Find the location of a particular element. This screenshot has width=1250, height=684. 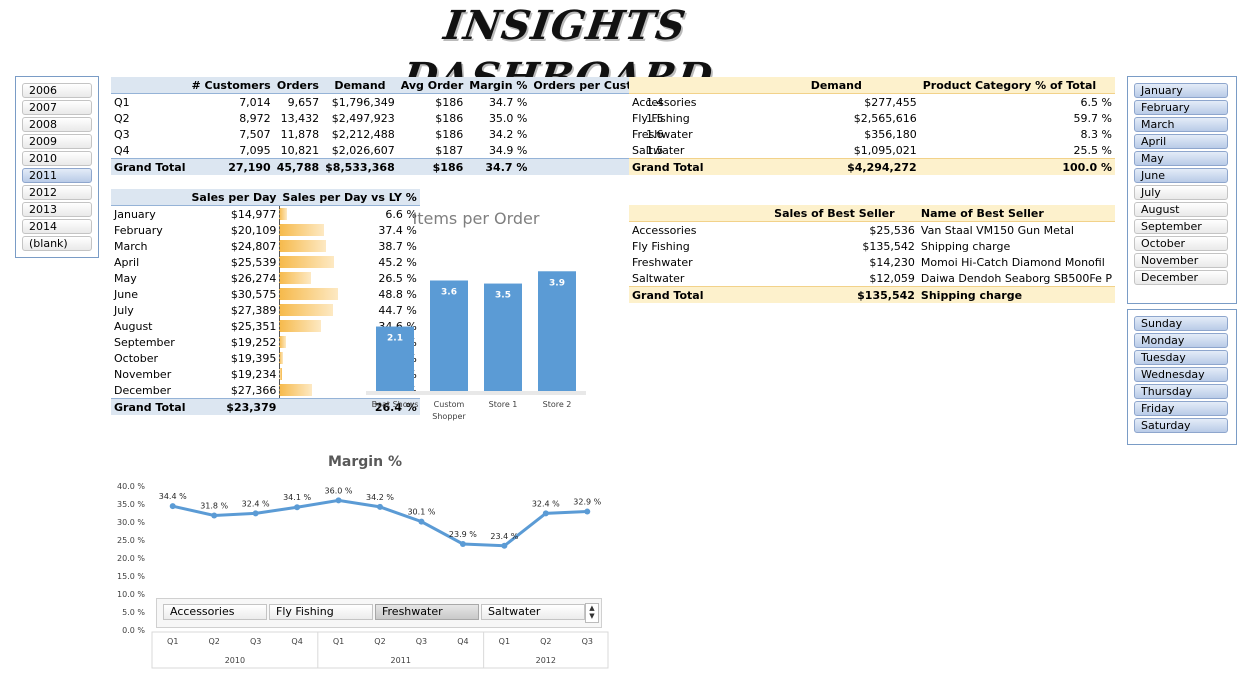

year-slicer-item-4: 2010 is located at coordinates (57, 158).